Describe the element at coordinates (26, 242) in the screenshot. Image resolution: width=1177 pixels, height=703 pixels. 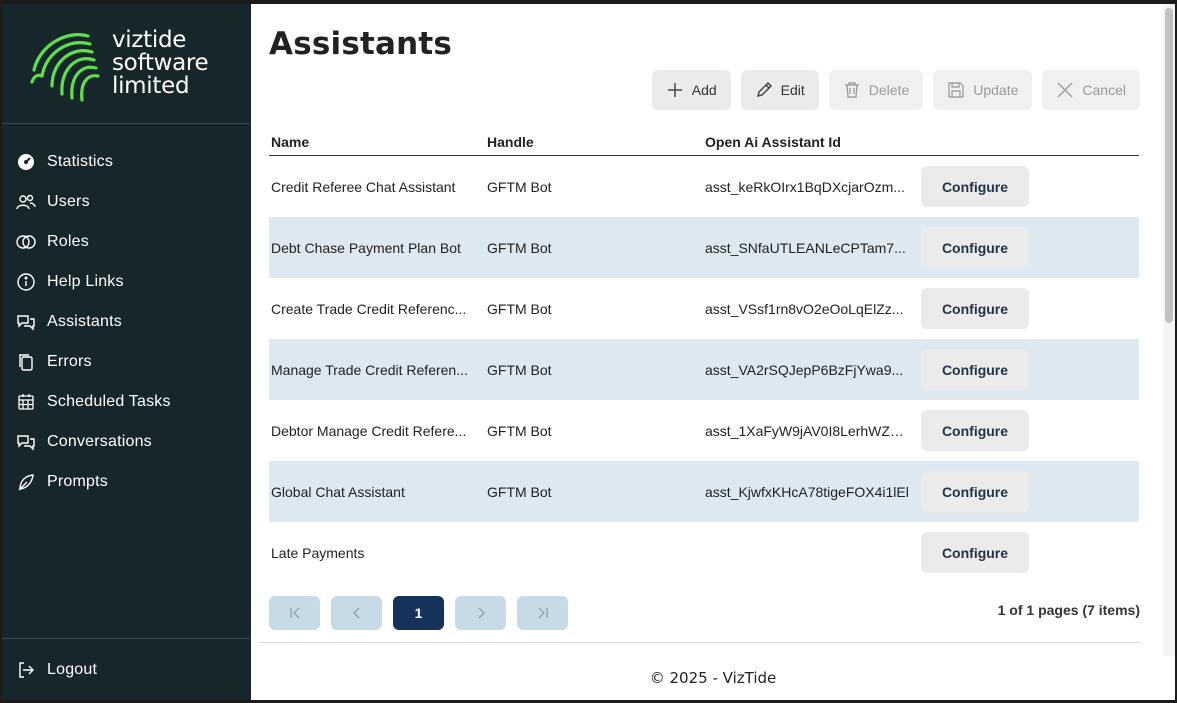
I see `roles-icon` at that location.